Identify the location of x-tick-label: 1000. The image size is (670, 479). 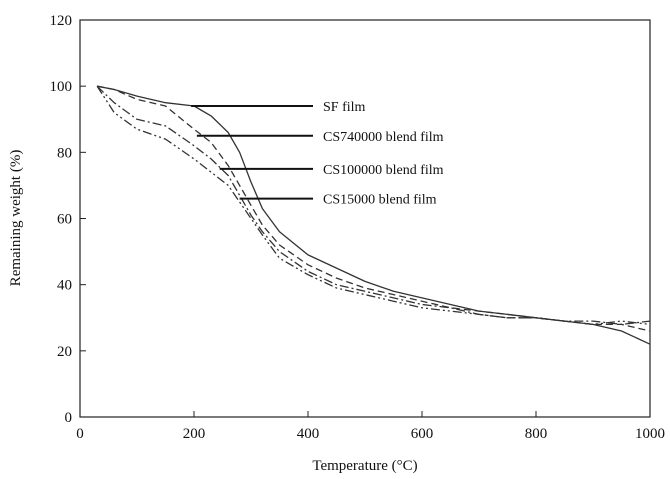
(650, 434).